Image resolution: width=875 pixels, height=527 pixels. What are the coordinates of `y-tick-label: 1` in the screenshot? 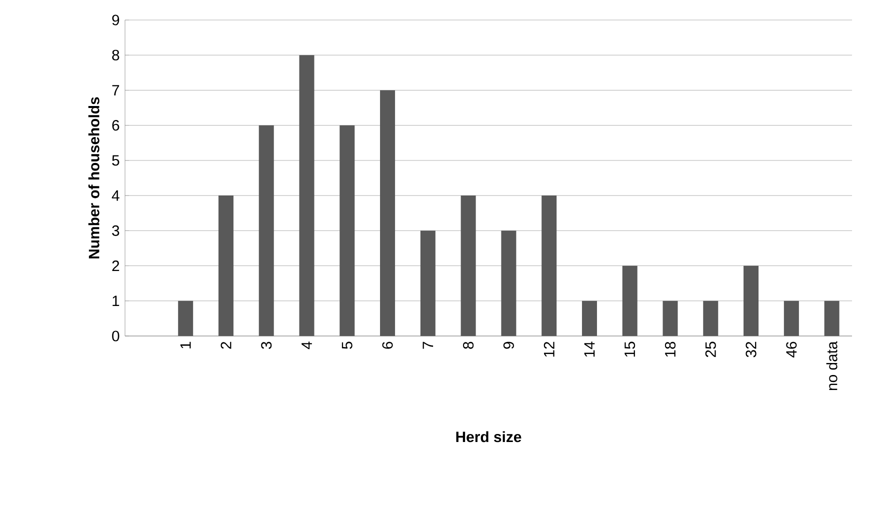 It's located at (116, 301).